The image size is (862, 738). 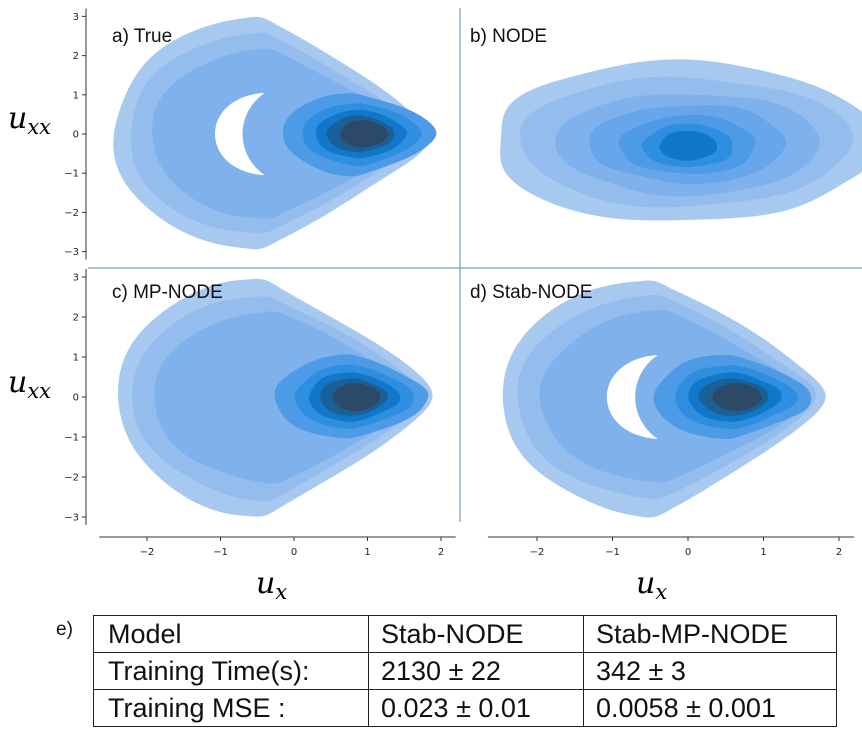 I want to click on table-cell: 342 ± 3, so click(x=710, y=671).